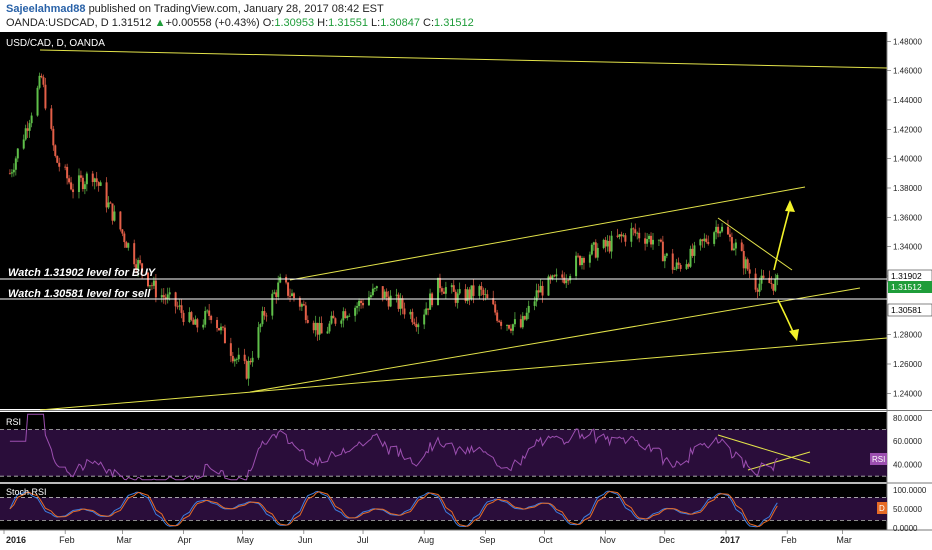 The image size is (932, 550). Describe the element at coordinates (907, 247) in the screenshot. I see `price-tick-label: 1.34000` at that location.